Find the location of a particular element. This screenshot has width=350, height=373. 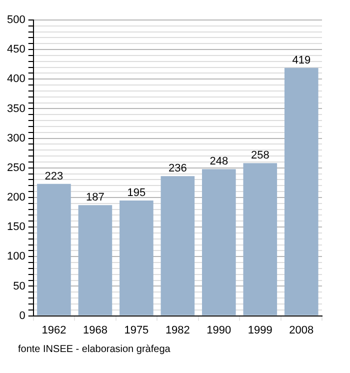

data-label: 236 is located at coordinates (177, 168).